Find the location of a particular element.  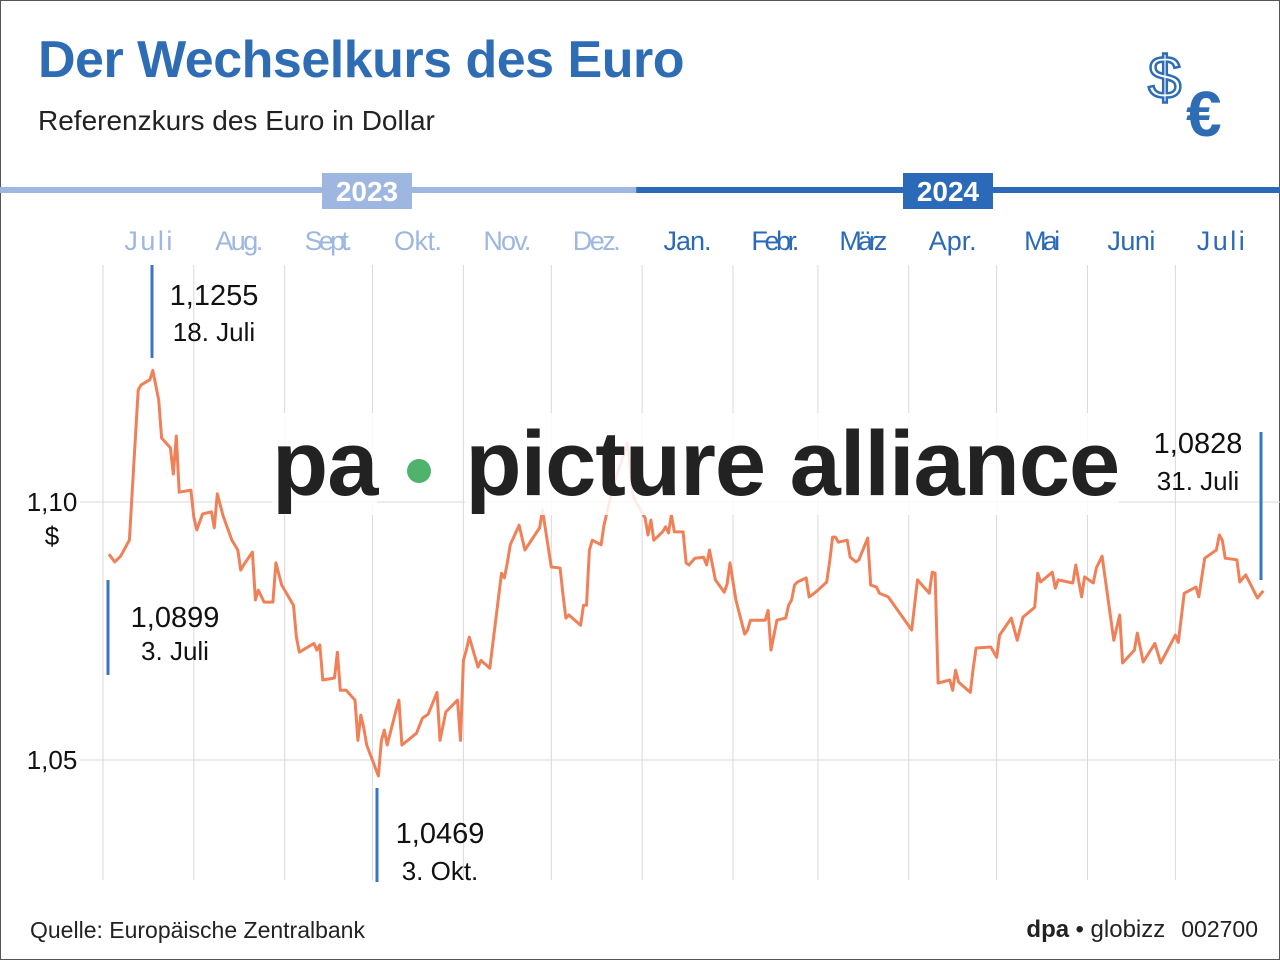

y-tick-label: 1,05 is located at coordinates (52, 760).